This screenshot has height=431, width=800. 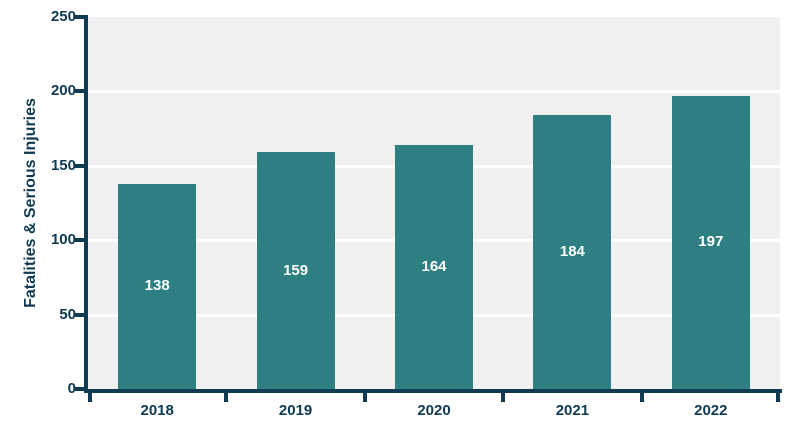 I want to click on y-axis-title: Fatalities & Serious Injuries, so click(x=30, y=203).